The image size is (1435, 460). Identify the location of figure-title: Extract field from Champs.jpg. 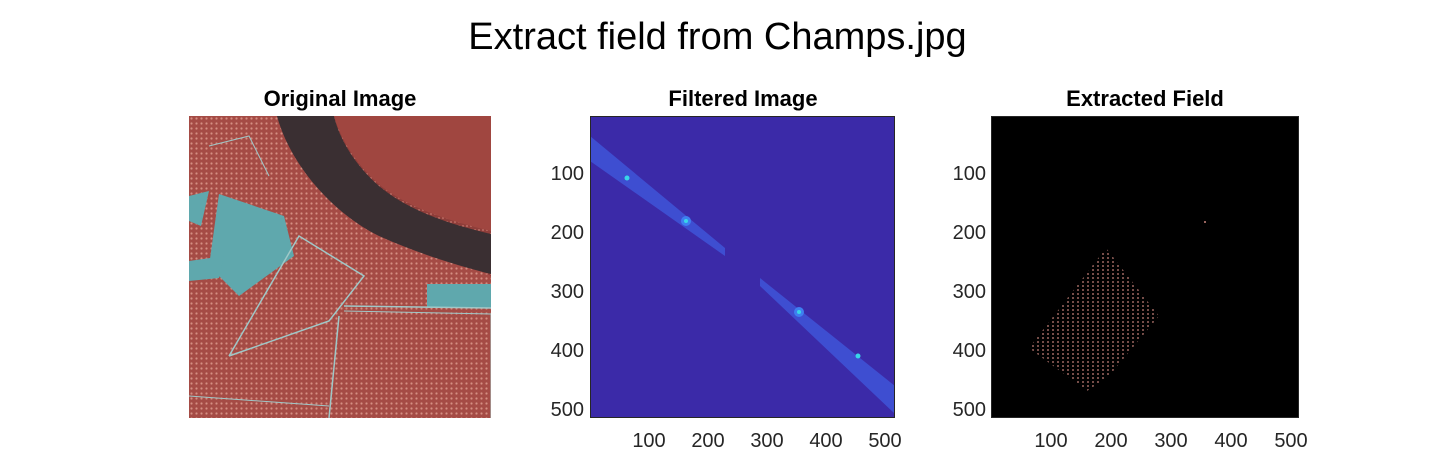
(717, 37).